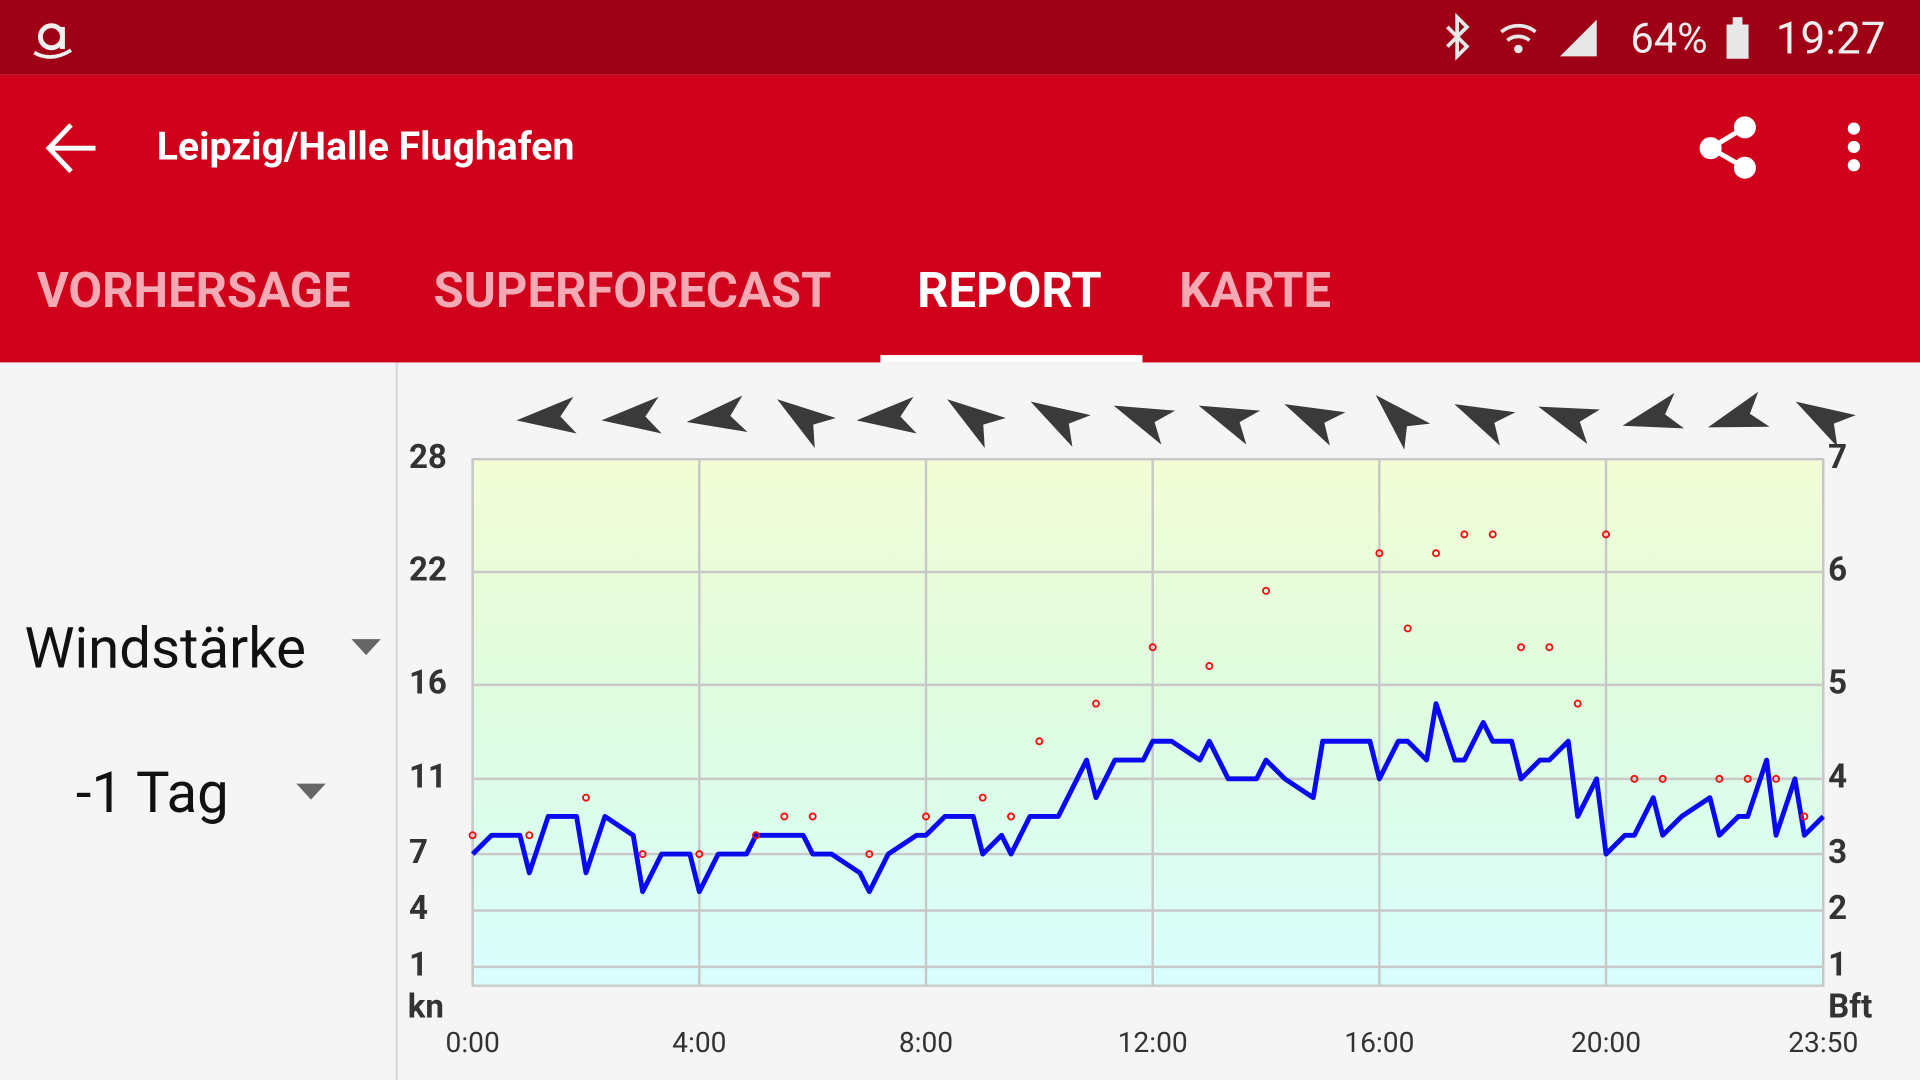 The width and height of the screenshot is (1920, 1080). What do you see at coordinates (426, 1007) in the screenshot?
I see `y-axis-unit: kn` at bounding box center [426, 1007].